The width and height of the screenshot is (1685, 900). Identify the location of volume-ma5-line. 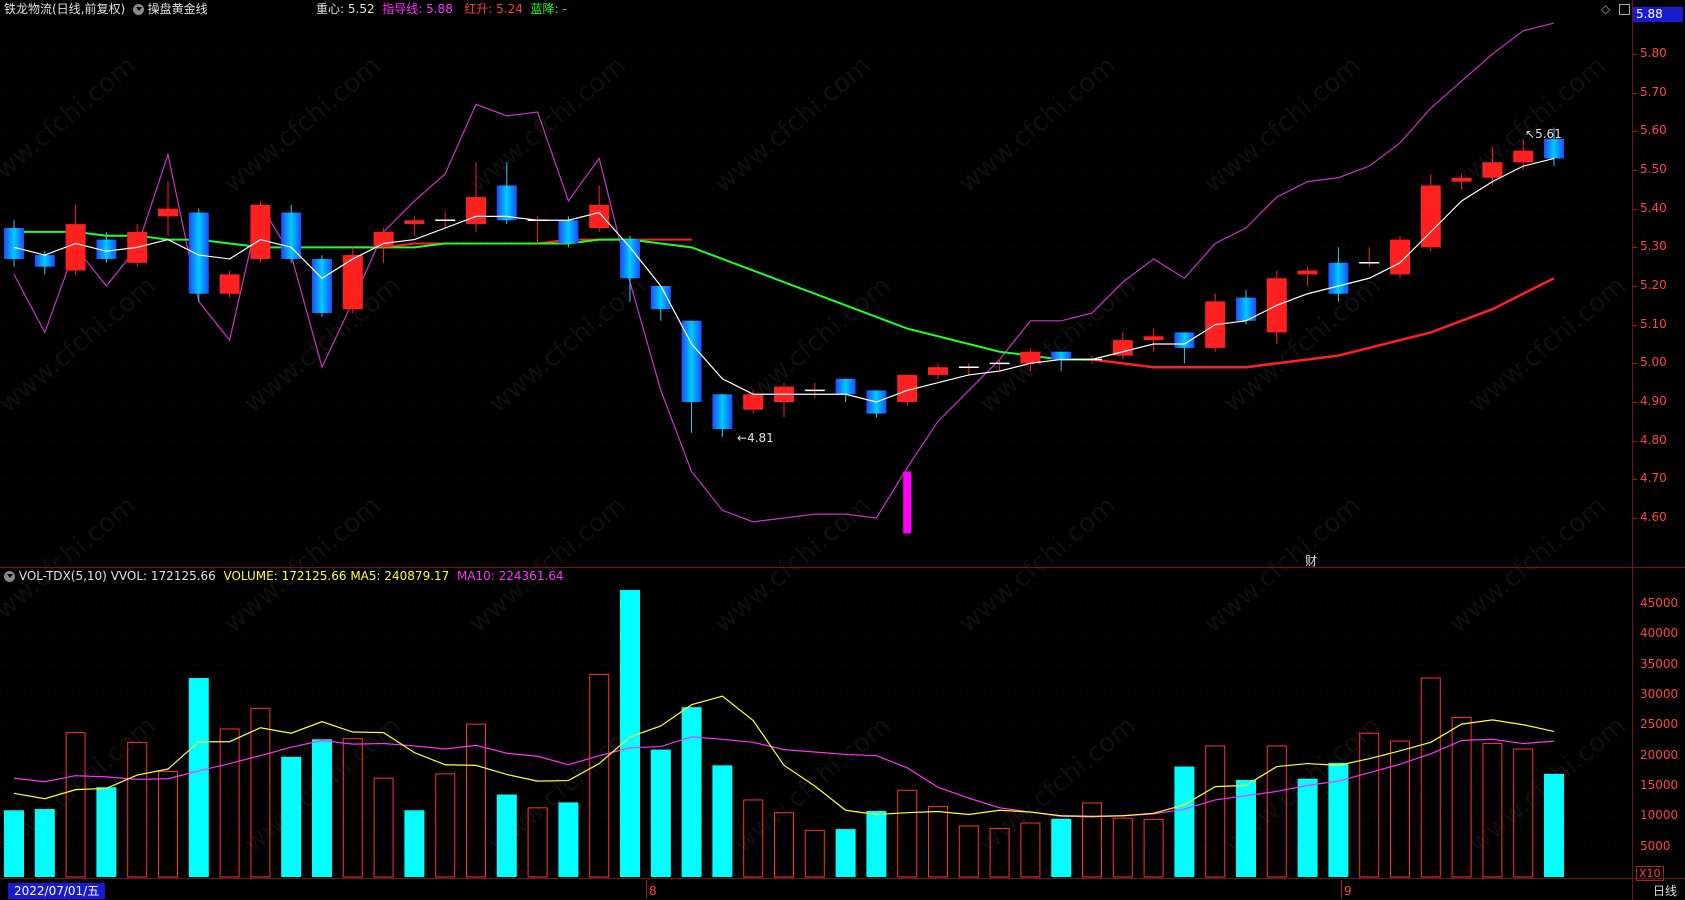
(784, 756).